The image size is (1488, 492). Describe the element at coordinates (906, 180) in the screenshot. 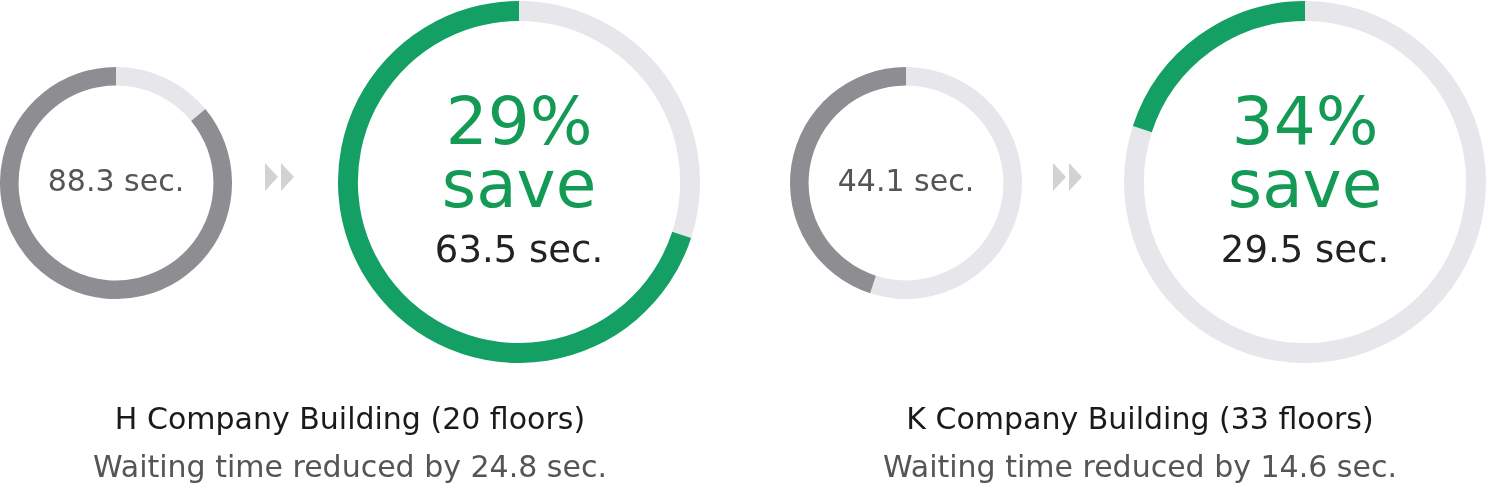

I see `text: 44.1 sec.` at that location.